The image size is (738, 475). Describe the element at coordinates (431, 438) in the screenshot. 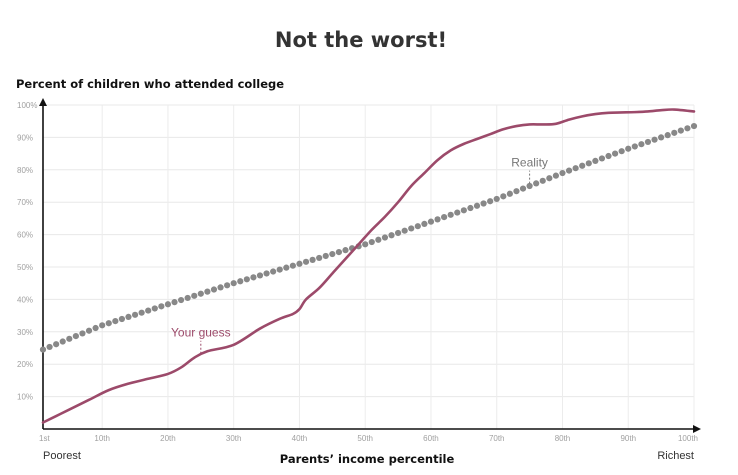

I see `x-tick-label: 60th` at that location.